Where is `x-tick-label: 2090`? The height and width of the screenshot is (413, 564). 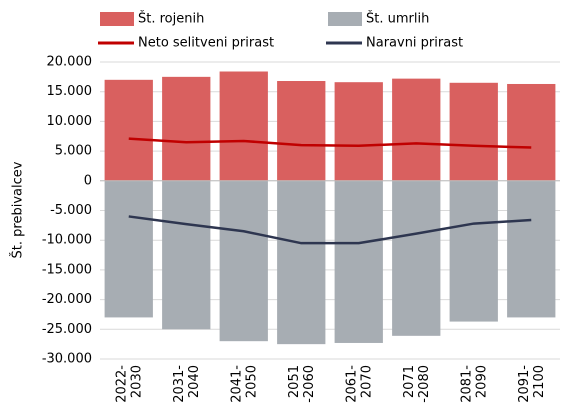
x-tick-label: 2090 is located at coordinates (481, 381).